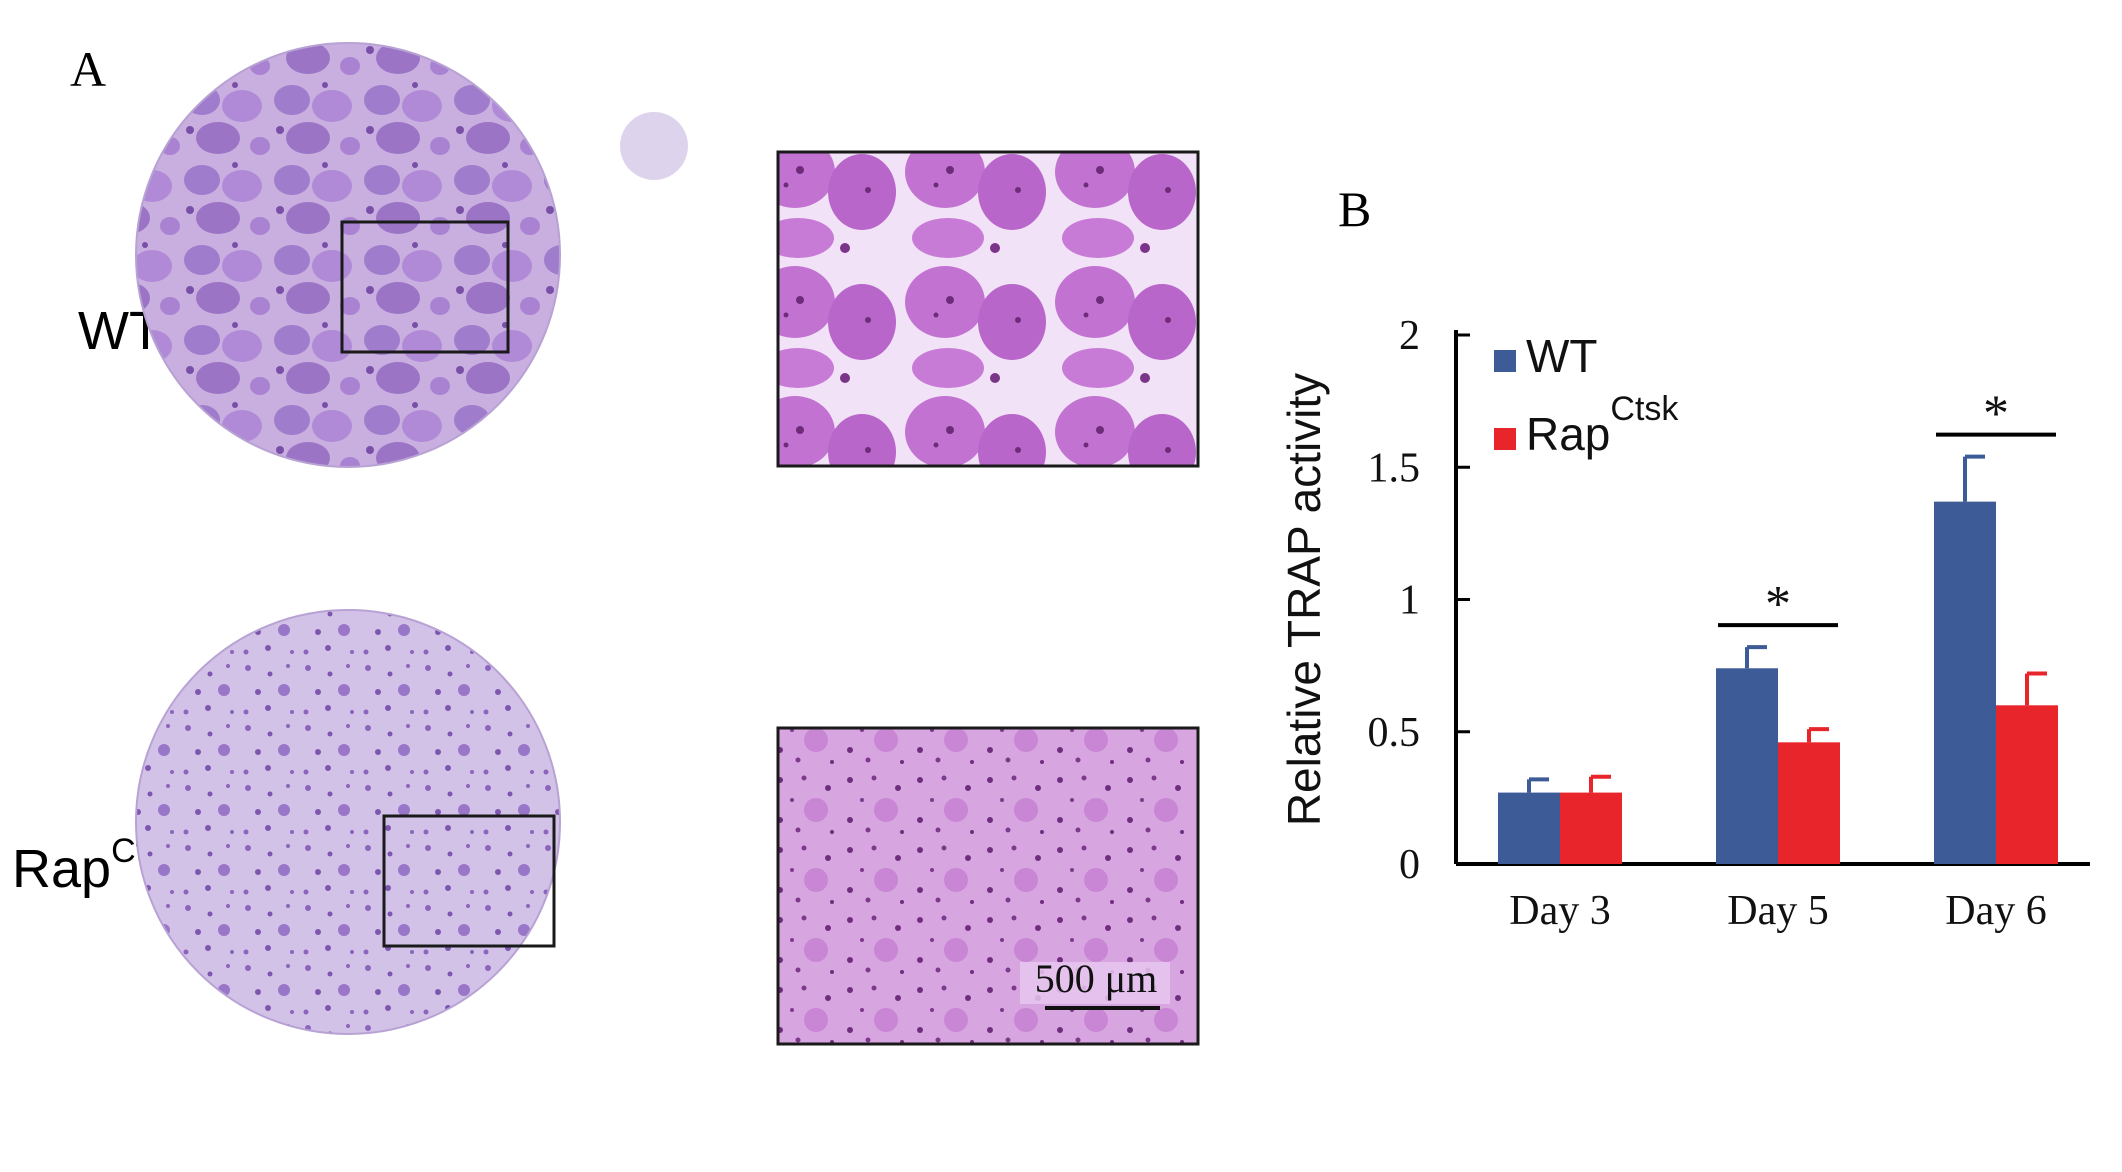  Describe the element at coordinates (1995, 911) in the screenshot. I see `x-tick-label: Day 6` at that location.